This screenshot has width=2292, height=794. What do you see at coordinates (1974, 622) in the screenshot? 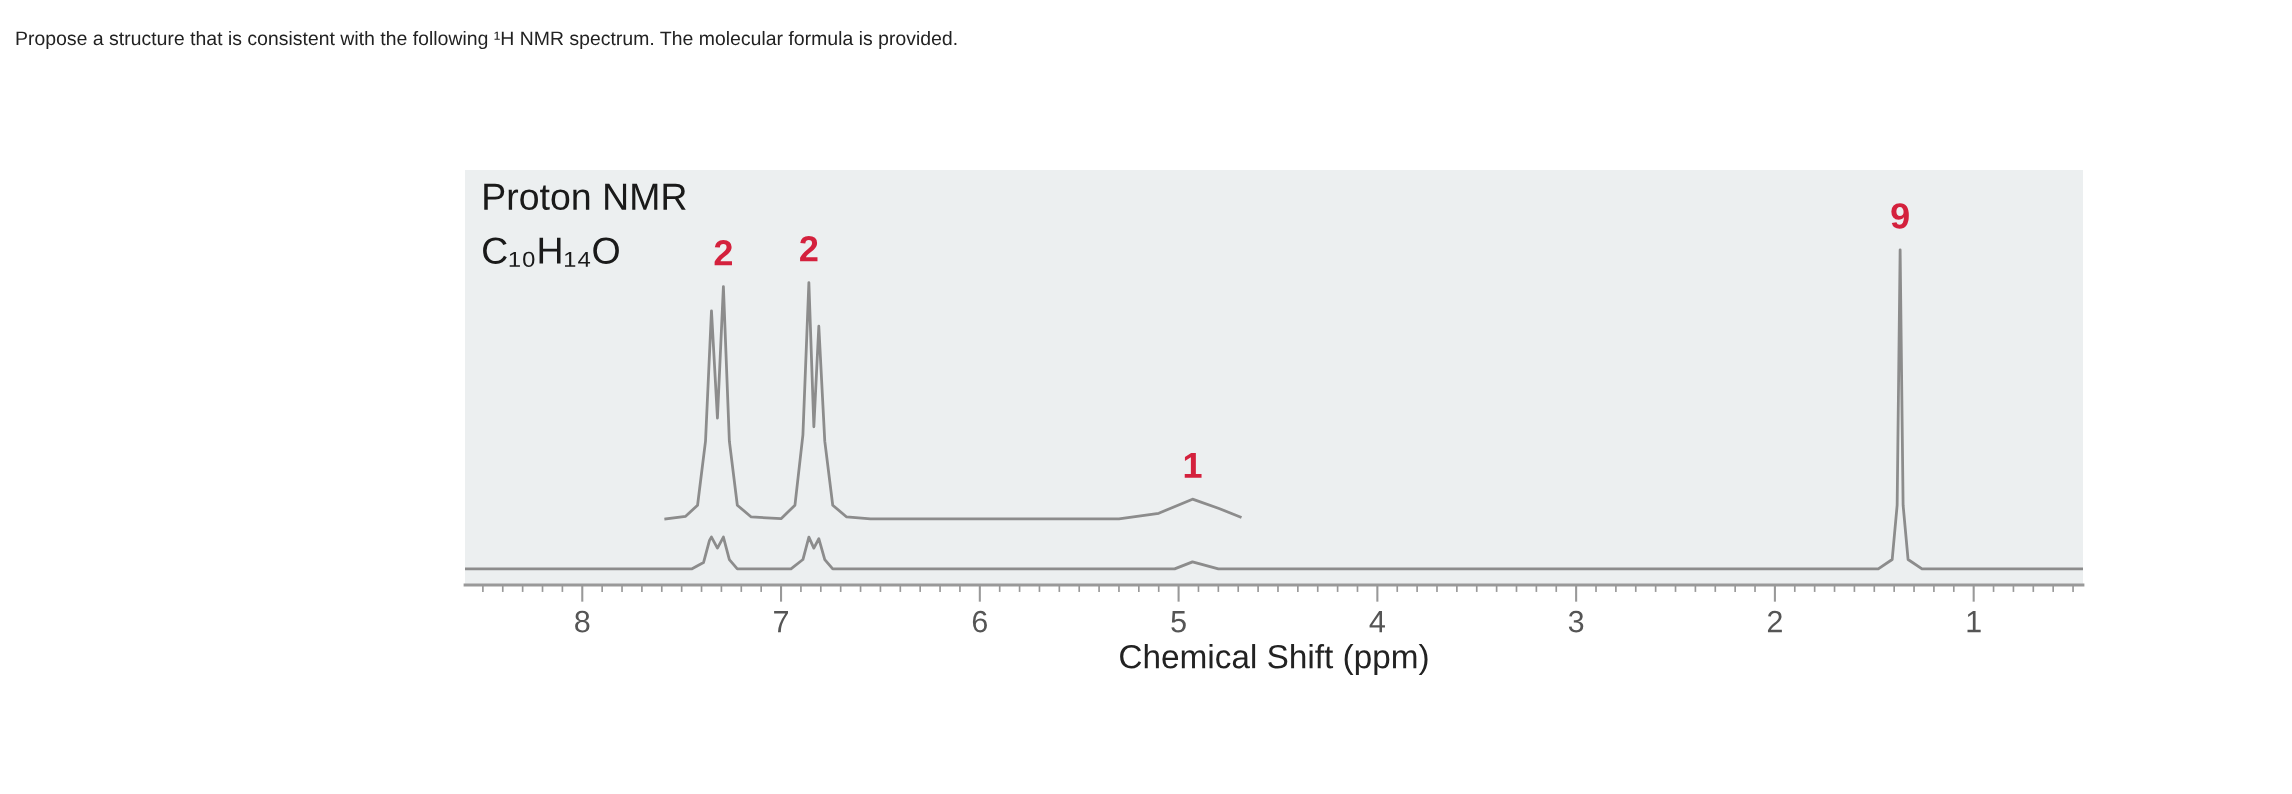
I see `x-tick-label: 1` at bounding box center [1974, 622].